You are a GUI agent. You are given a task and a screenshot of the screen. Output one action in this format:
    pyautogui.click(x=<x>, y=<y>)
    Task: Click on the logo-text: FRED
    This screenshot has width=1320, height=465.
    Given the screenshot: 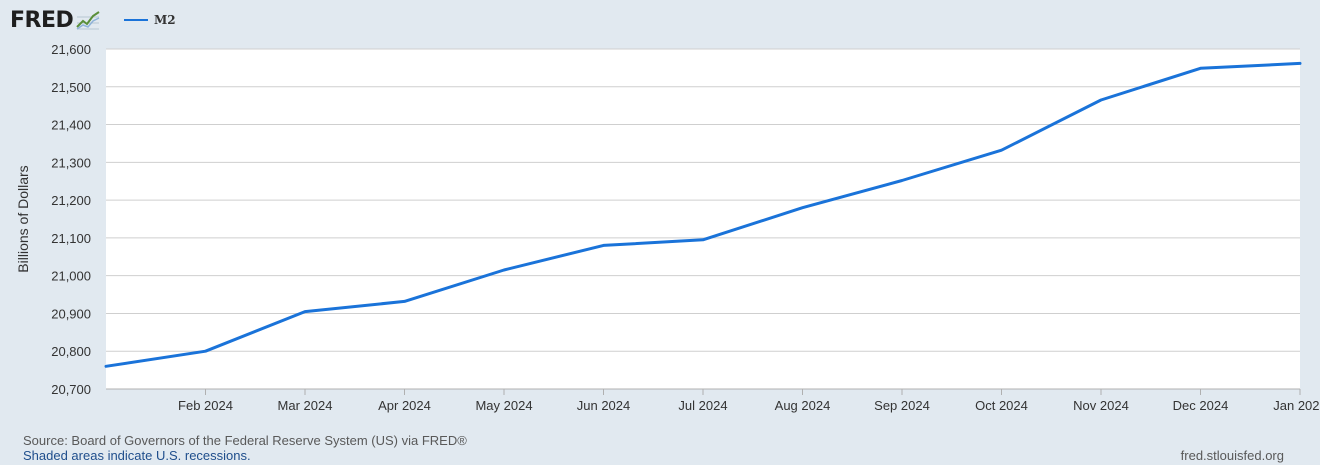 What is the action you would take?
    pyautogui.click(x=42, y=20)
    